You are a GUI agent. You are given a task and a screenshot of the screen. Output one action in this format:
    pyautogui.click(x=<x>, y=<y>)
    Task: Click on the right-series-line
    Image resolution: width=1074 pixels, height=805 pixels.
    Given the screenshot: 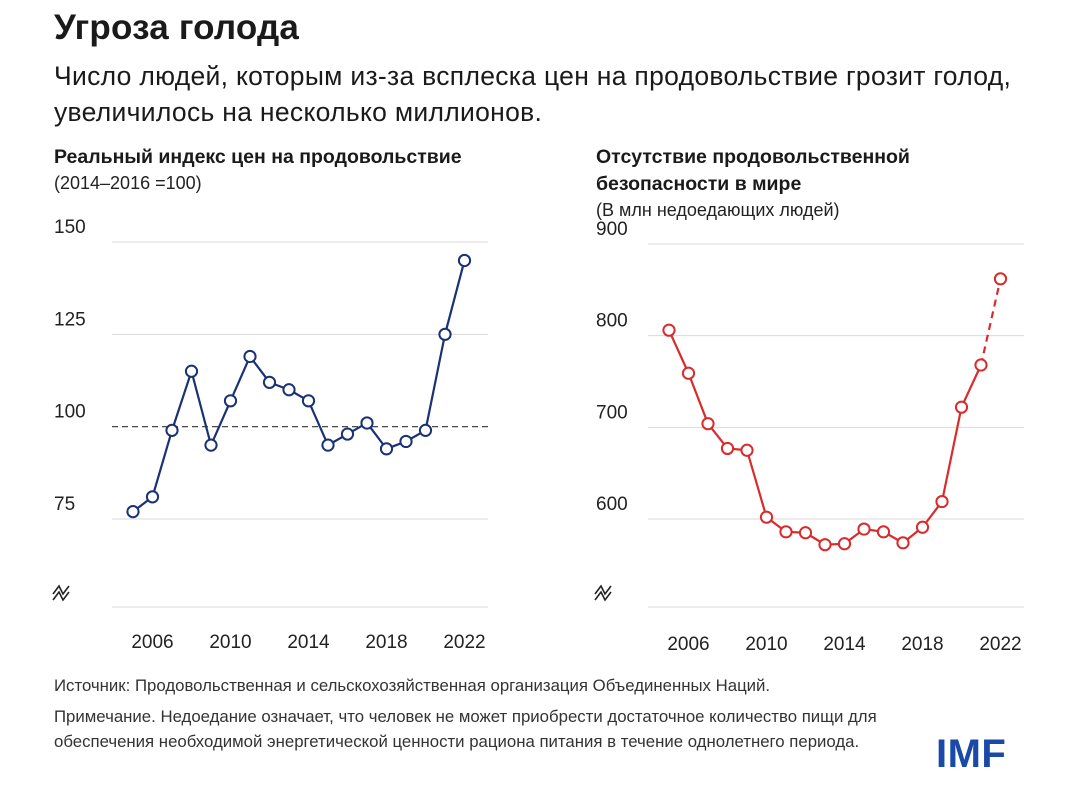 What is the action you would take?
    pyautogui.click(x=824, y=437)
    